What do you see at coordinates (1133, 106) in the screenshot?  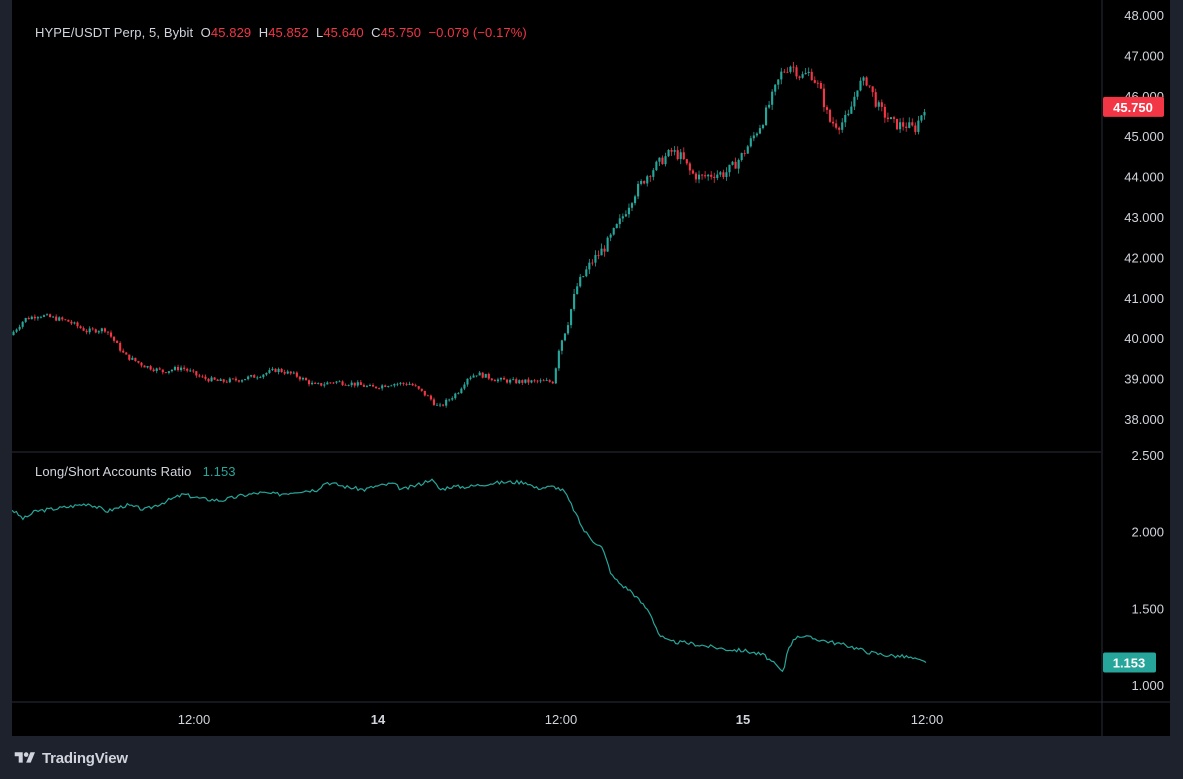 I see `last-price-badge` at bounding box center [1133, 106].